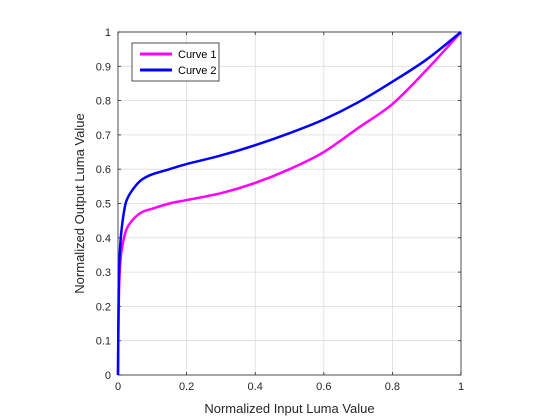 Image resolution: width=560 pixels, height=420 pixels. Describe the element at coordinates (323, 387) in the screenshot. I see `x-tick-label: 0.6` at that location.